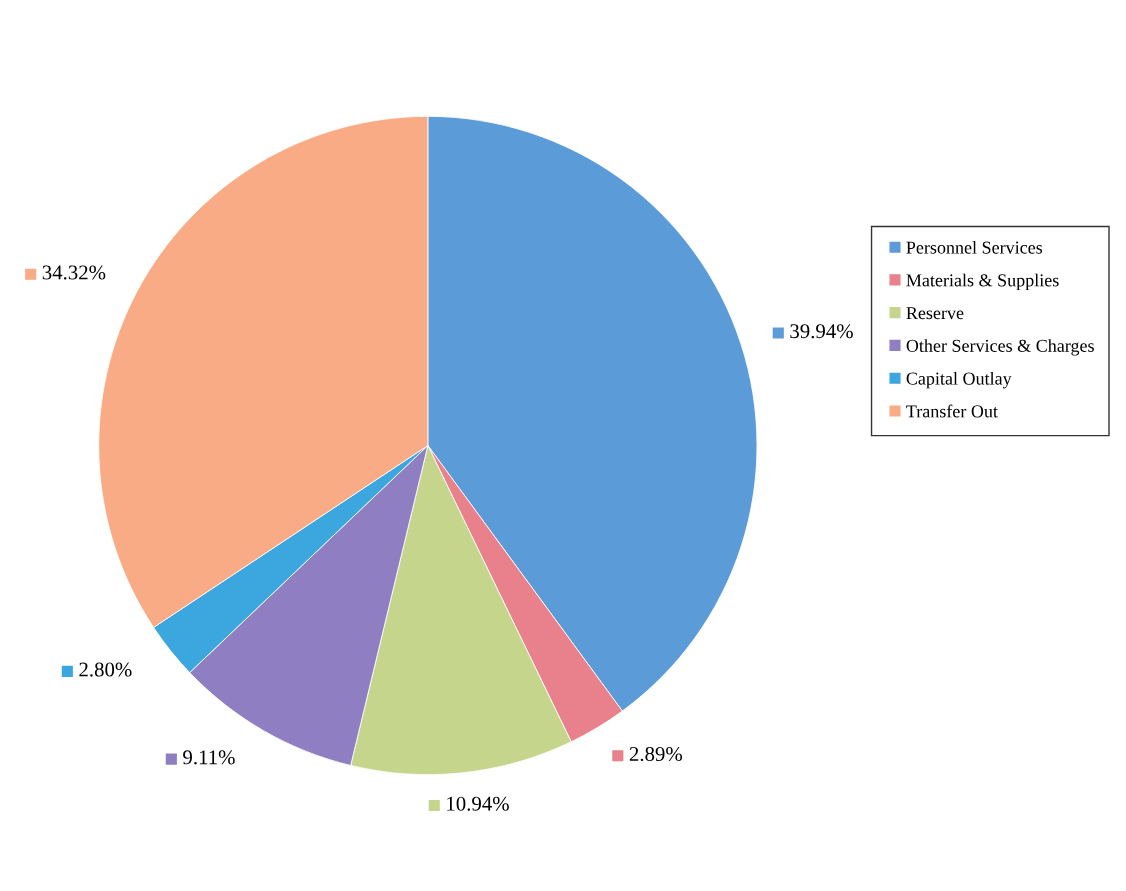 The image size is (1126, 891). Describe the element at coordinates (1000, 347) in the screenshot. I see `legend-label: Other Services & Charges` at that location.